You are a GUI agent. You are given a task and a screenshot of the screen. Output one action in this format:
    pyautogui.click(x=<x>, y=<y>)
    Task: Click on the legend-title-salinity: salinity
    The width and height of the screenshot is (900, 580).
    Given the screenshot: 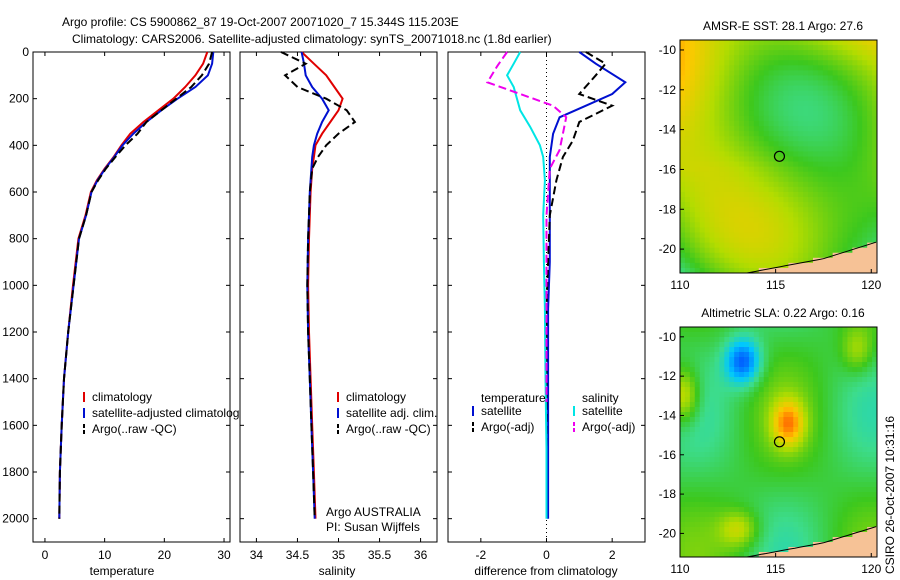 What is the action you would take?
    pyautogui.click(x=600, y=398)
    